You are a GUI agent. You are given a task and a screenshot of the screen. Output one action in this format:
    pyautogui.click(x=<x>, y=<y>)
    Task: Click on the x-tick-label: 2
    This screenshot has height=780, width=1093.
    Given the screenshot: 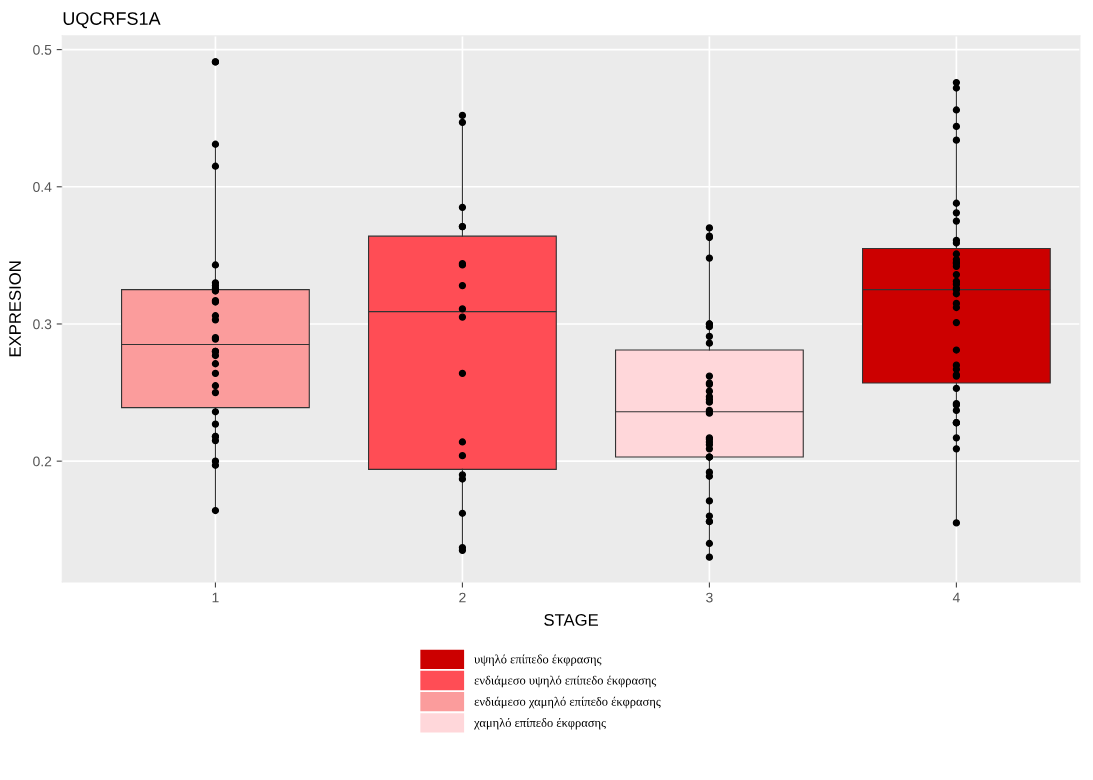 What is the action you would take?
    pyautogui.click(x=462, y=597)
    